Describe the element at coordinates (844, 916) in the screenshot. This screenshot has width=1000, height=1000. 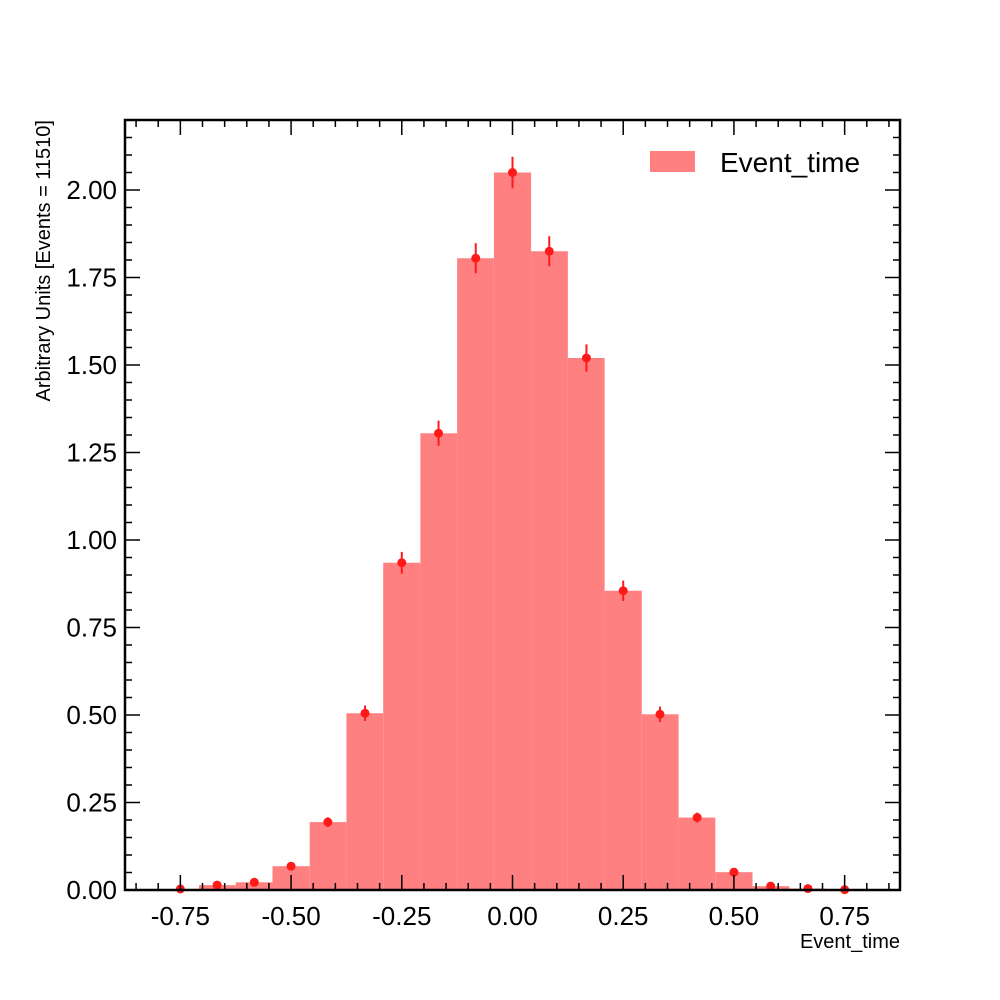
I see `x-tick-label: 0.75` at that location.